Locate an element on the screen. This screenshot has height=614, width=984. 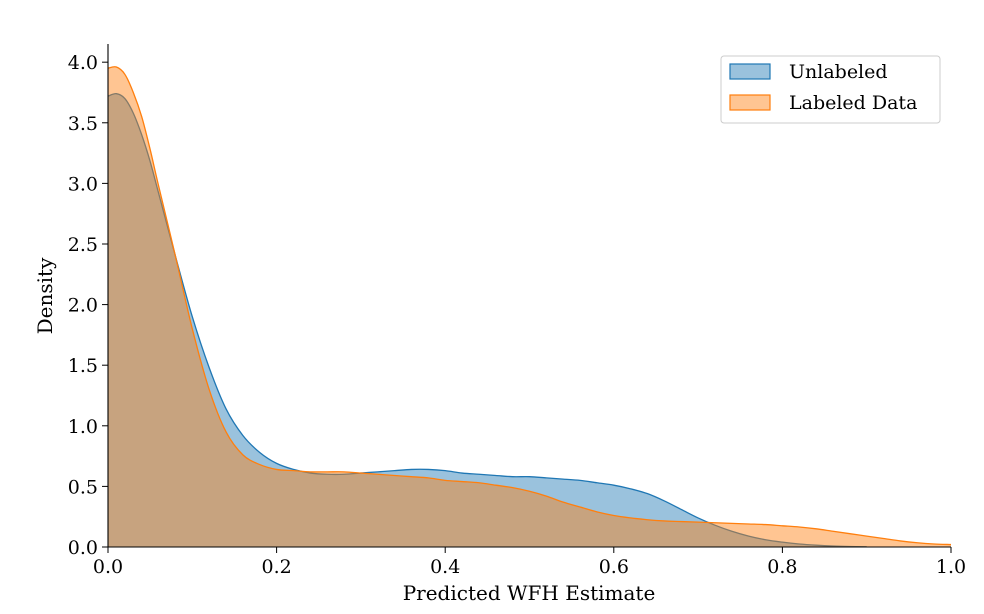
x-ticks: 0.0 0.2 0.4 0.6 0.8 1.0 is located at coordinates (529, 562).